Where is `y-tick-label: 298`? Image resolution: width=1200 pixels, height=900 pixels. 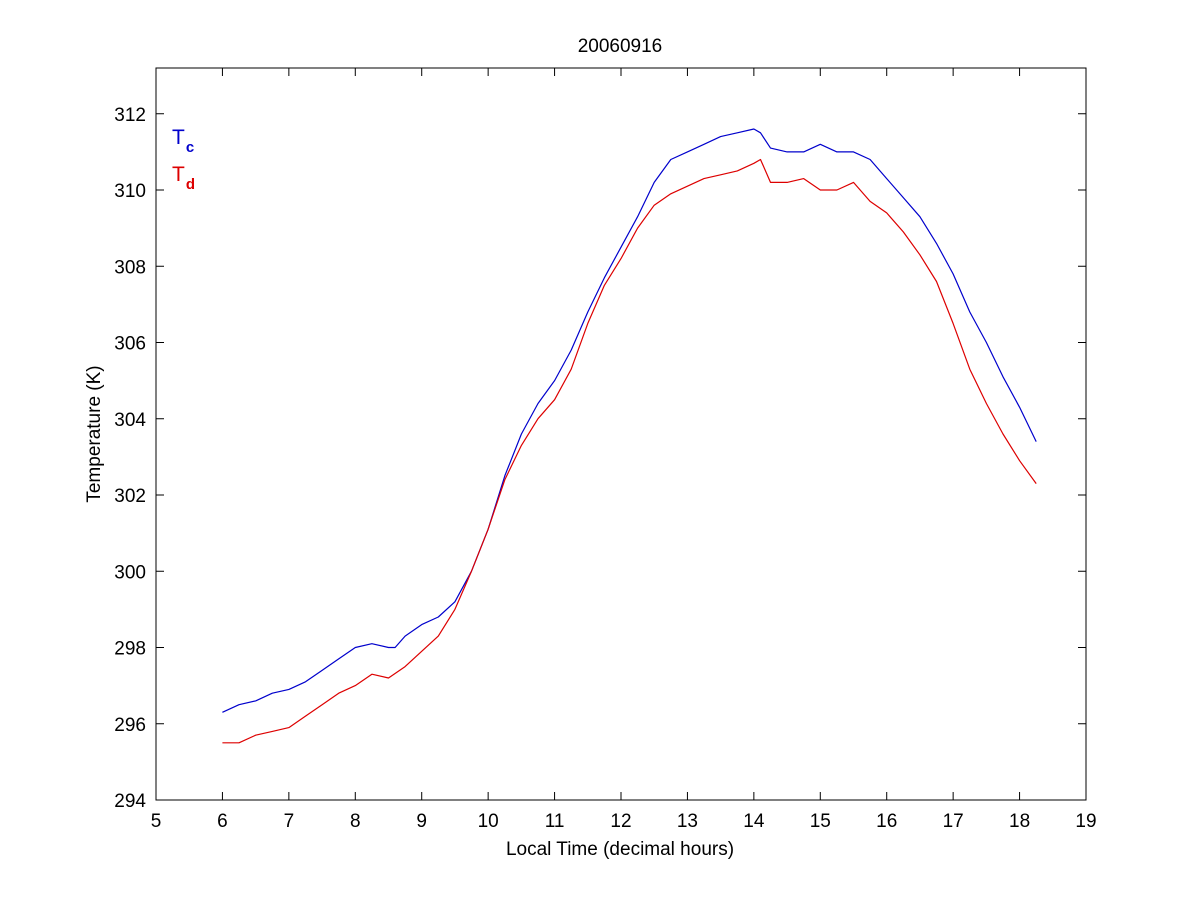 y-tick-label: 298 is located at coordinates (130, 649).